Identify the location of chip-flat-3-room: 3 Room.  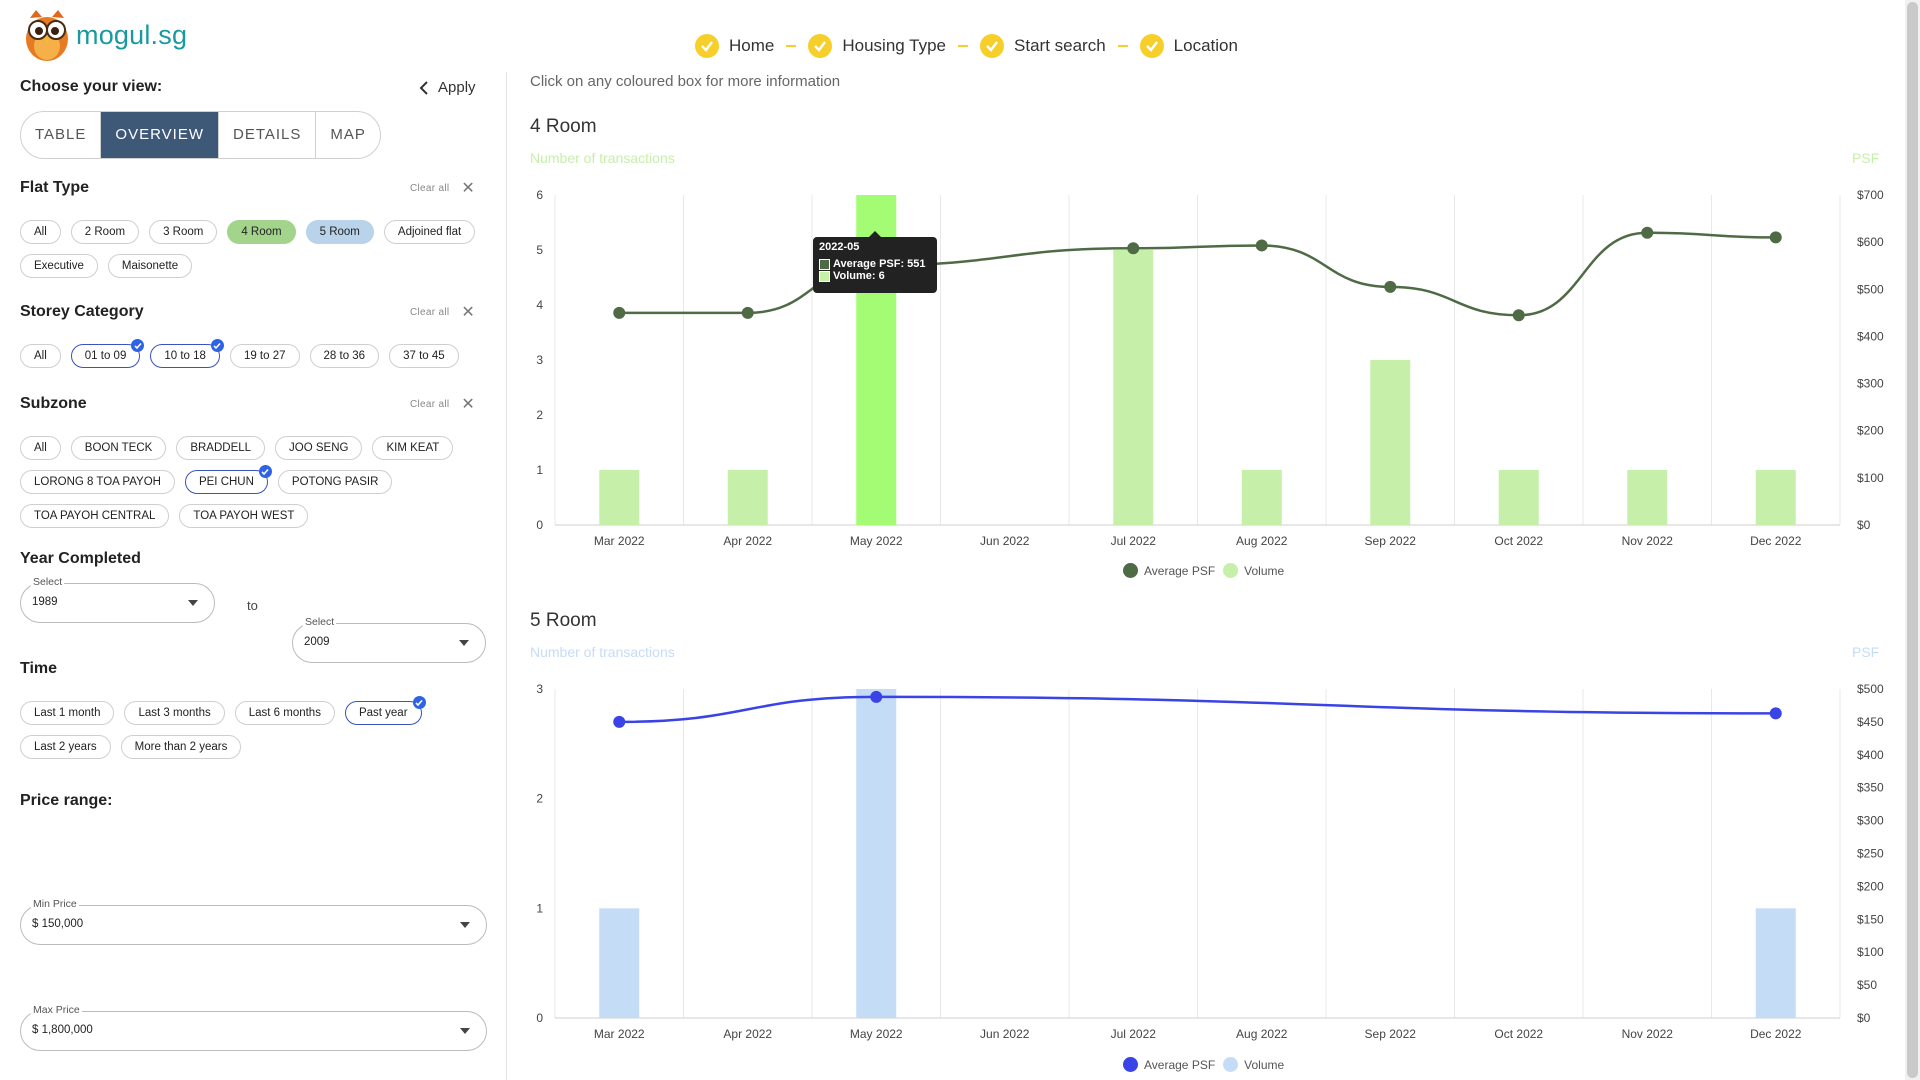
(183, 232).